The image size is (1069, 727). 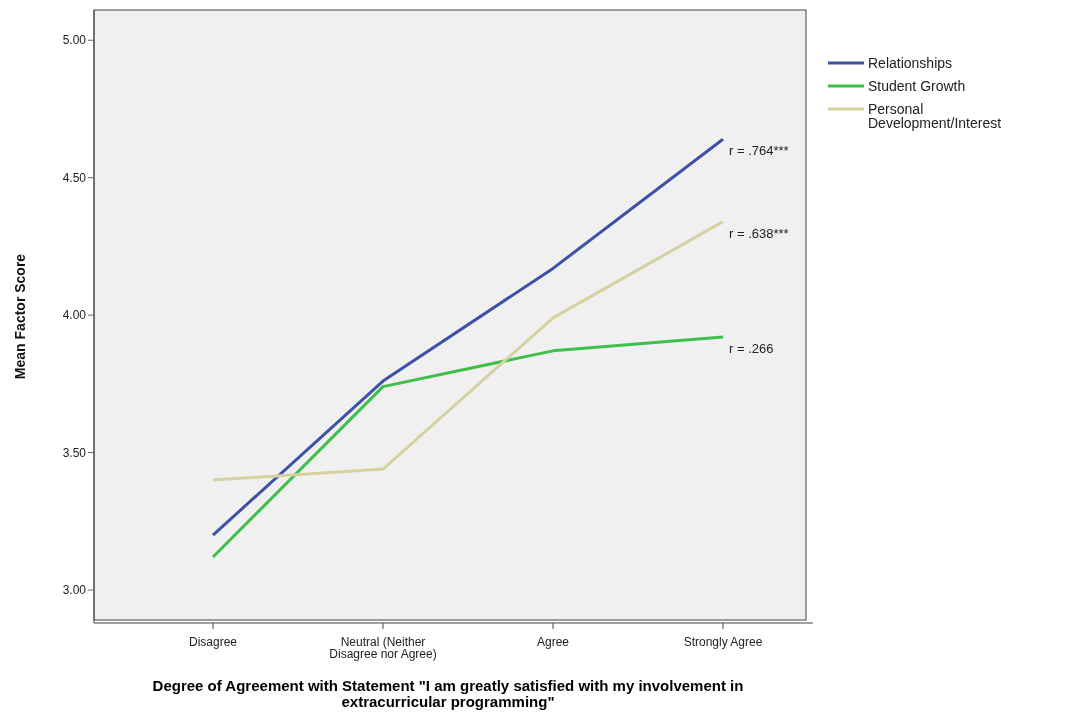 I want to click on annotation: r = .266, so click(x=751, y=349).